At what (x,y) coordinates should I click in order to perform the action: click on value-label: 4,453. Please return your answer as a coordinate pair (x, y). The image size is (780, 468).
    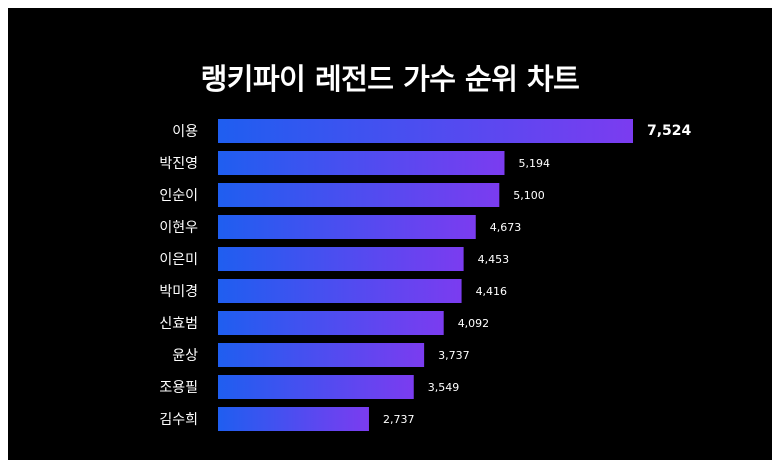
    Looking at the image, I should click on (494, 259).